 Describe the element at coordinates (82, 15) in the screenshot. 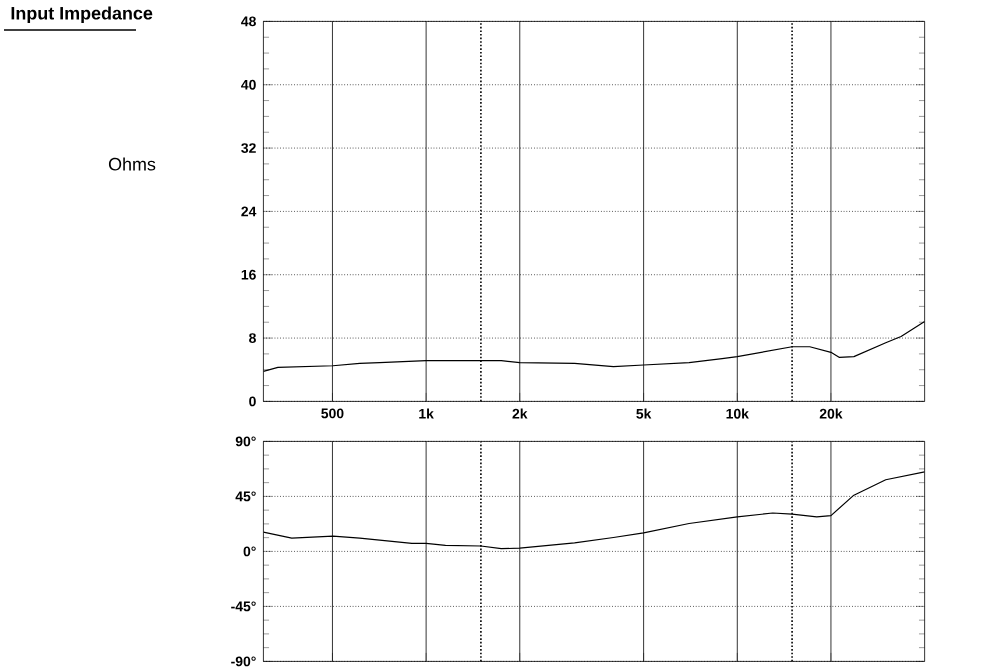

I see `text: Input Impedance` at that location.